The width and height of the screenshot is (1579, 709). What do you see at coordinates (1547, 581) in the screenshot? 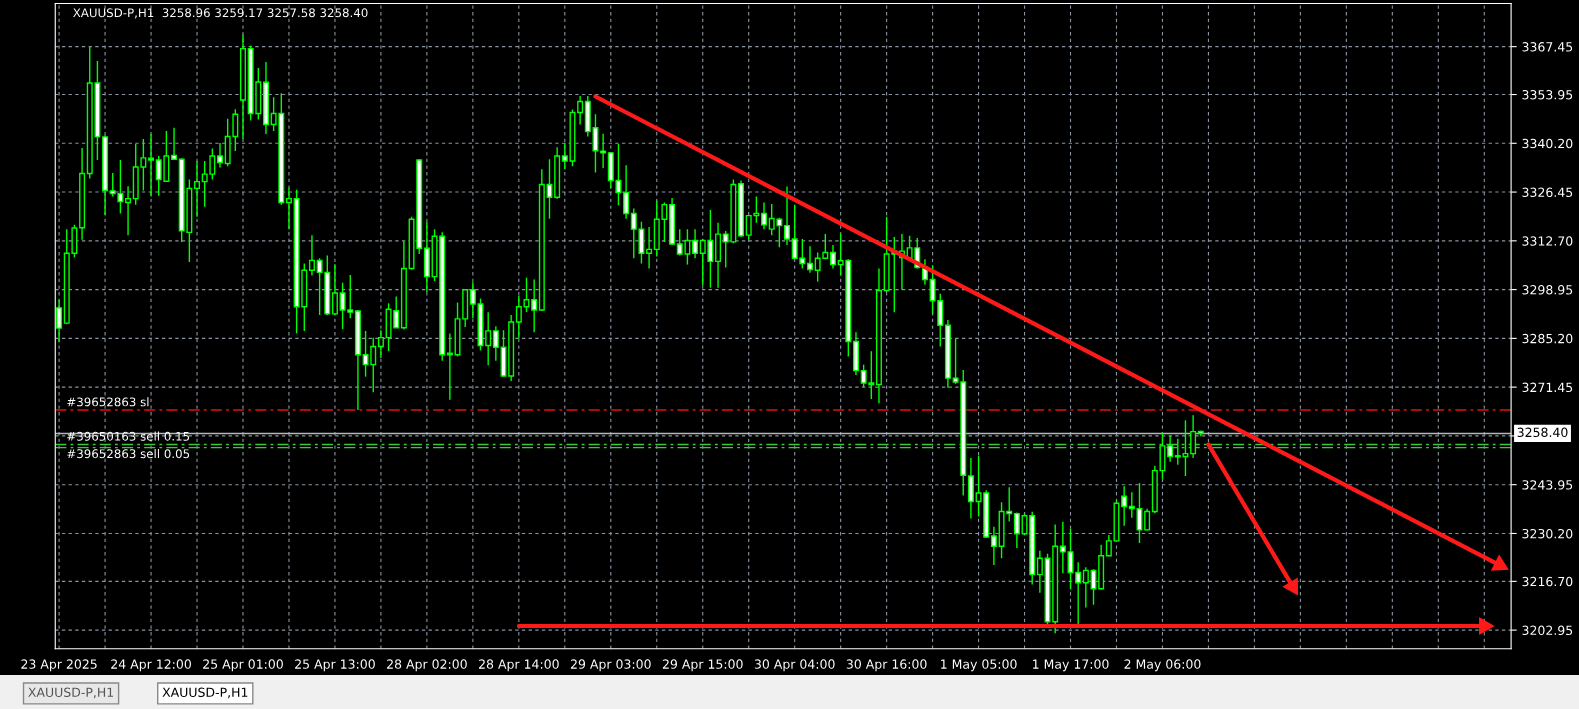
I see `y-tick-label: 3216.70` at bounding box center [1547, 581].